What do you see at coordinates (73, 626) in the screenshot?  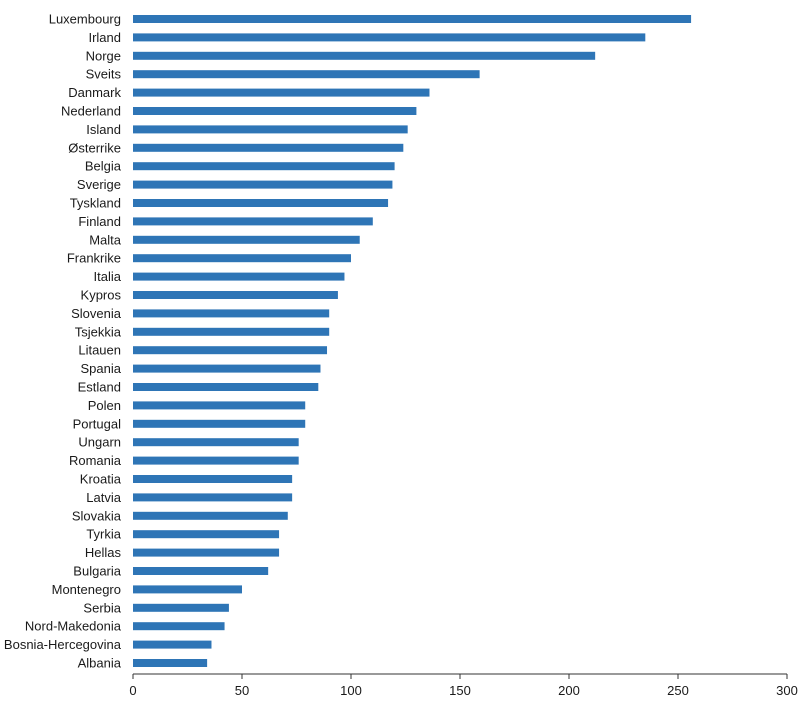 I see `category-label: Nord-Makedonia` at bounding box center [73, 626].